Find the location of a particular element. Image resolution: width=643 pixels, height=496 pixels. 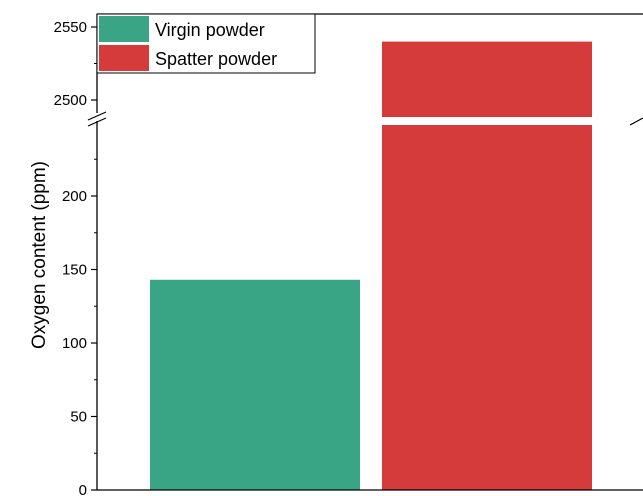

y-tick-label-200: 200 is located at coordinates (74, 196).